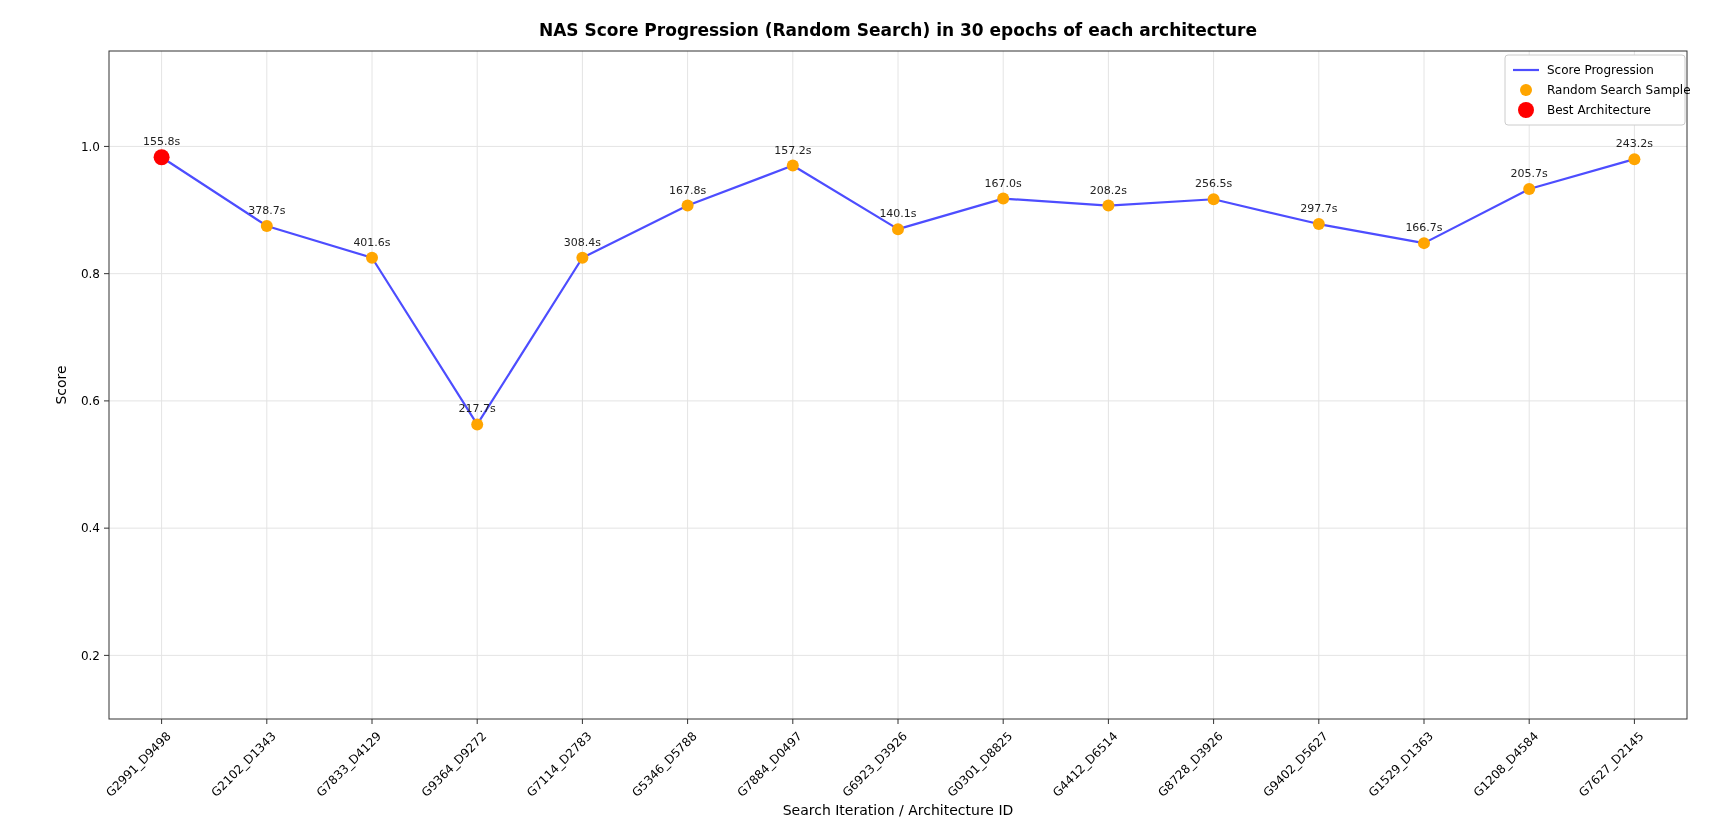 The height and width of the screenshot is (827, 1715). I want to click on y-tick-label: 0.4, so click(90, 528).